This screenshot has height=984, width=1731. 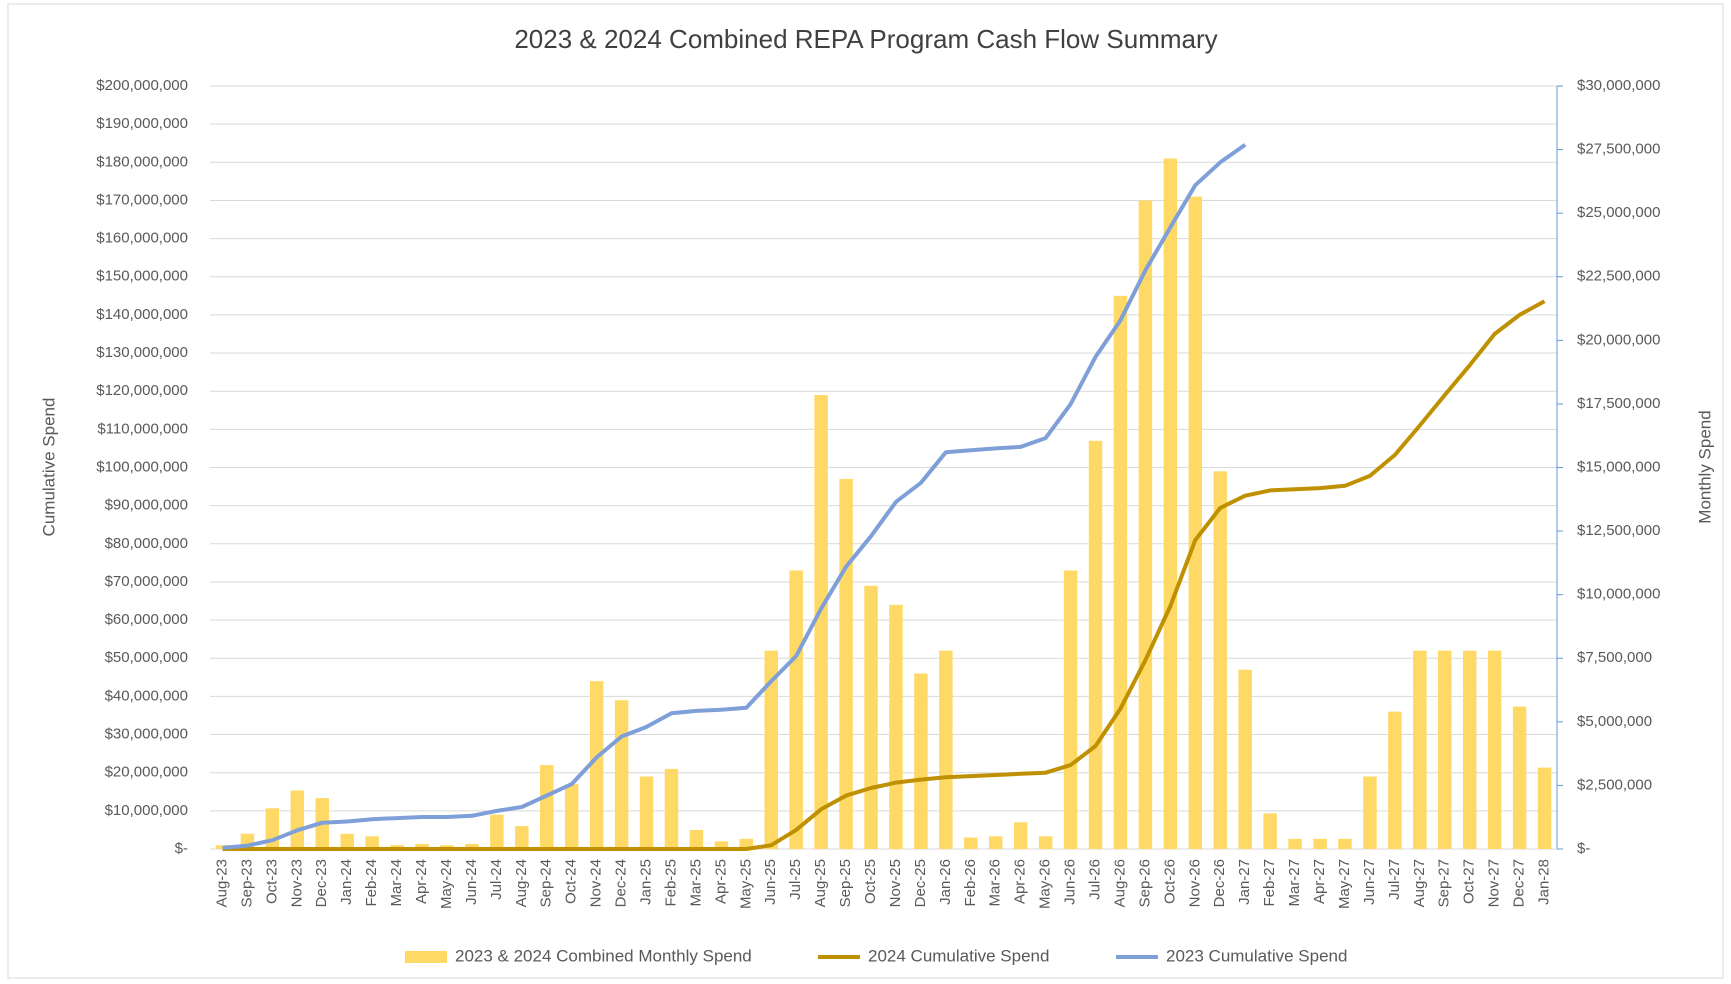 I want to click on x-tick-label: Jul-25, so click(x=795, y=879).